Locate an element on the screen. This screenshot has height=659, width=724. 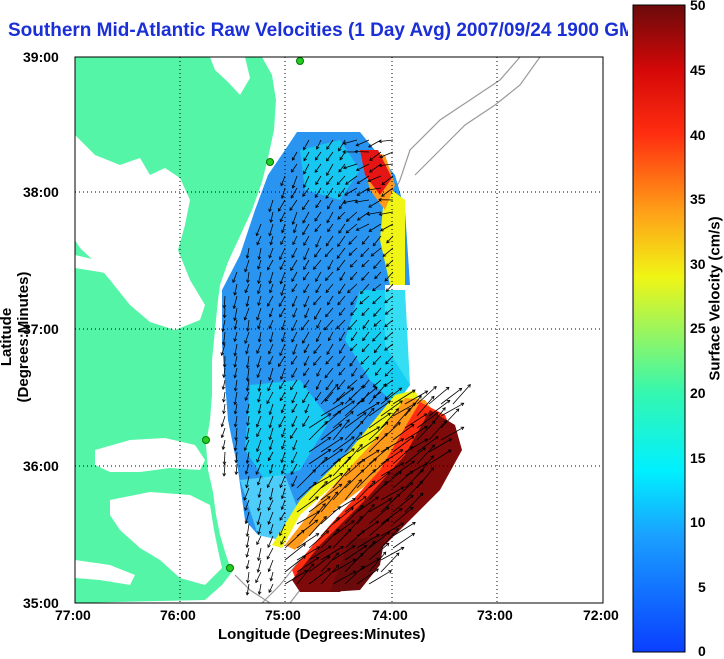
x-axis-label: Longitude (Degrees:Minutes) is located at coordinates (322, 634).